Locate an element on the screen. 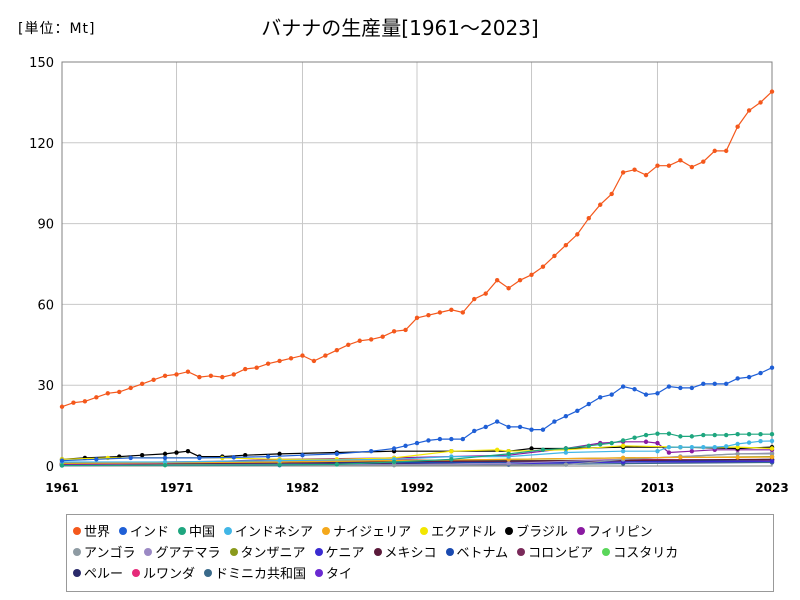  legend-row: 世界 インド 中国 インドネシア ナイジェリア エクアドル ブラジル フィリピン is located at coordinates (420, 530).